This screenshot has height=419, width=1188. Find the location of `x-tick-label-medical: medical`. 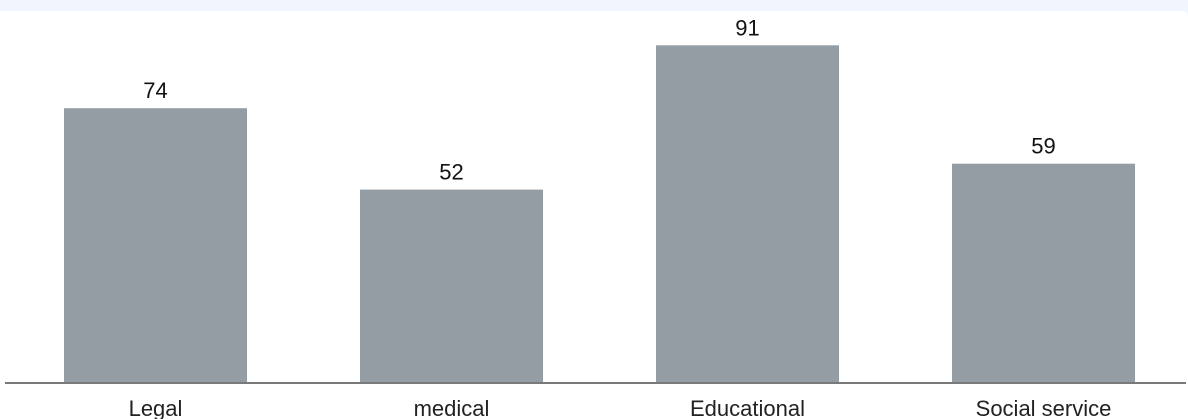

x-tick-label-medical: medical is located at coordinates (452, 407).